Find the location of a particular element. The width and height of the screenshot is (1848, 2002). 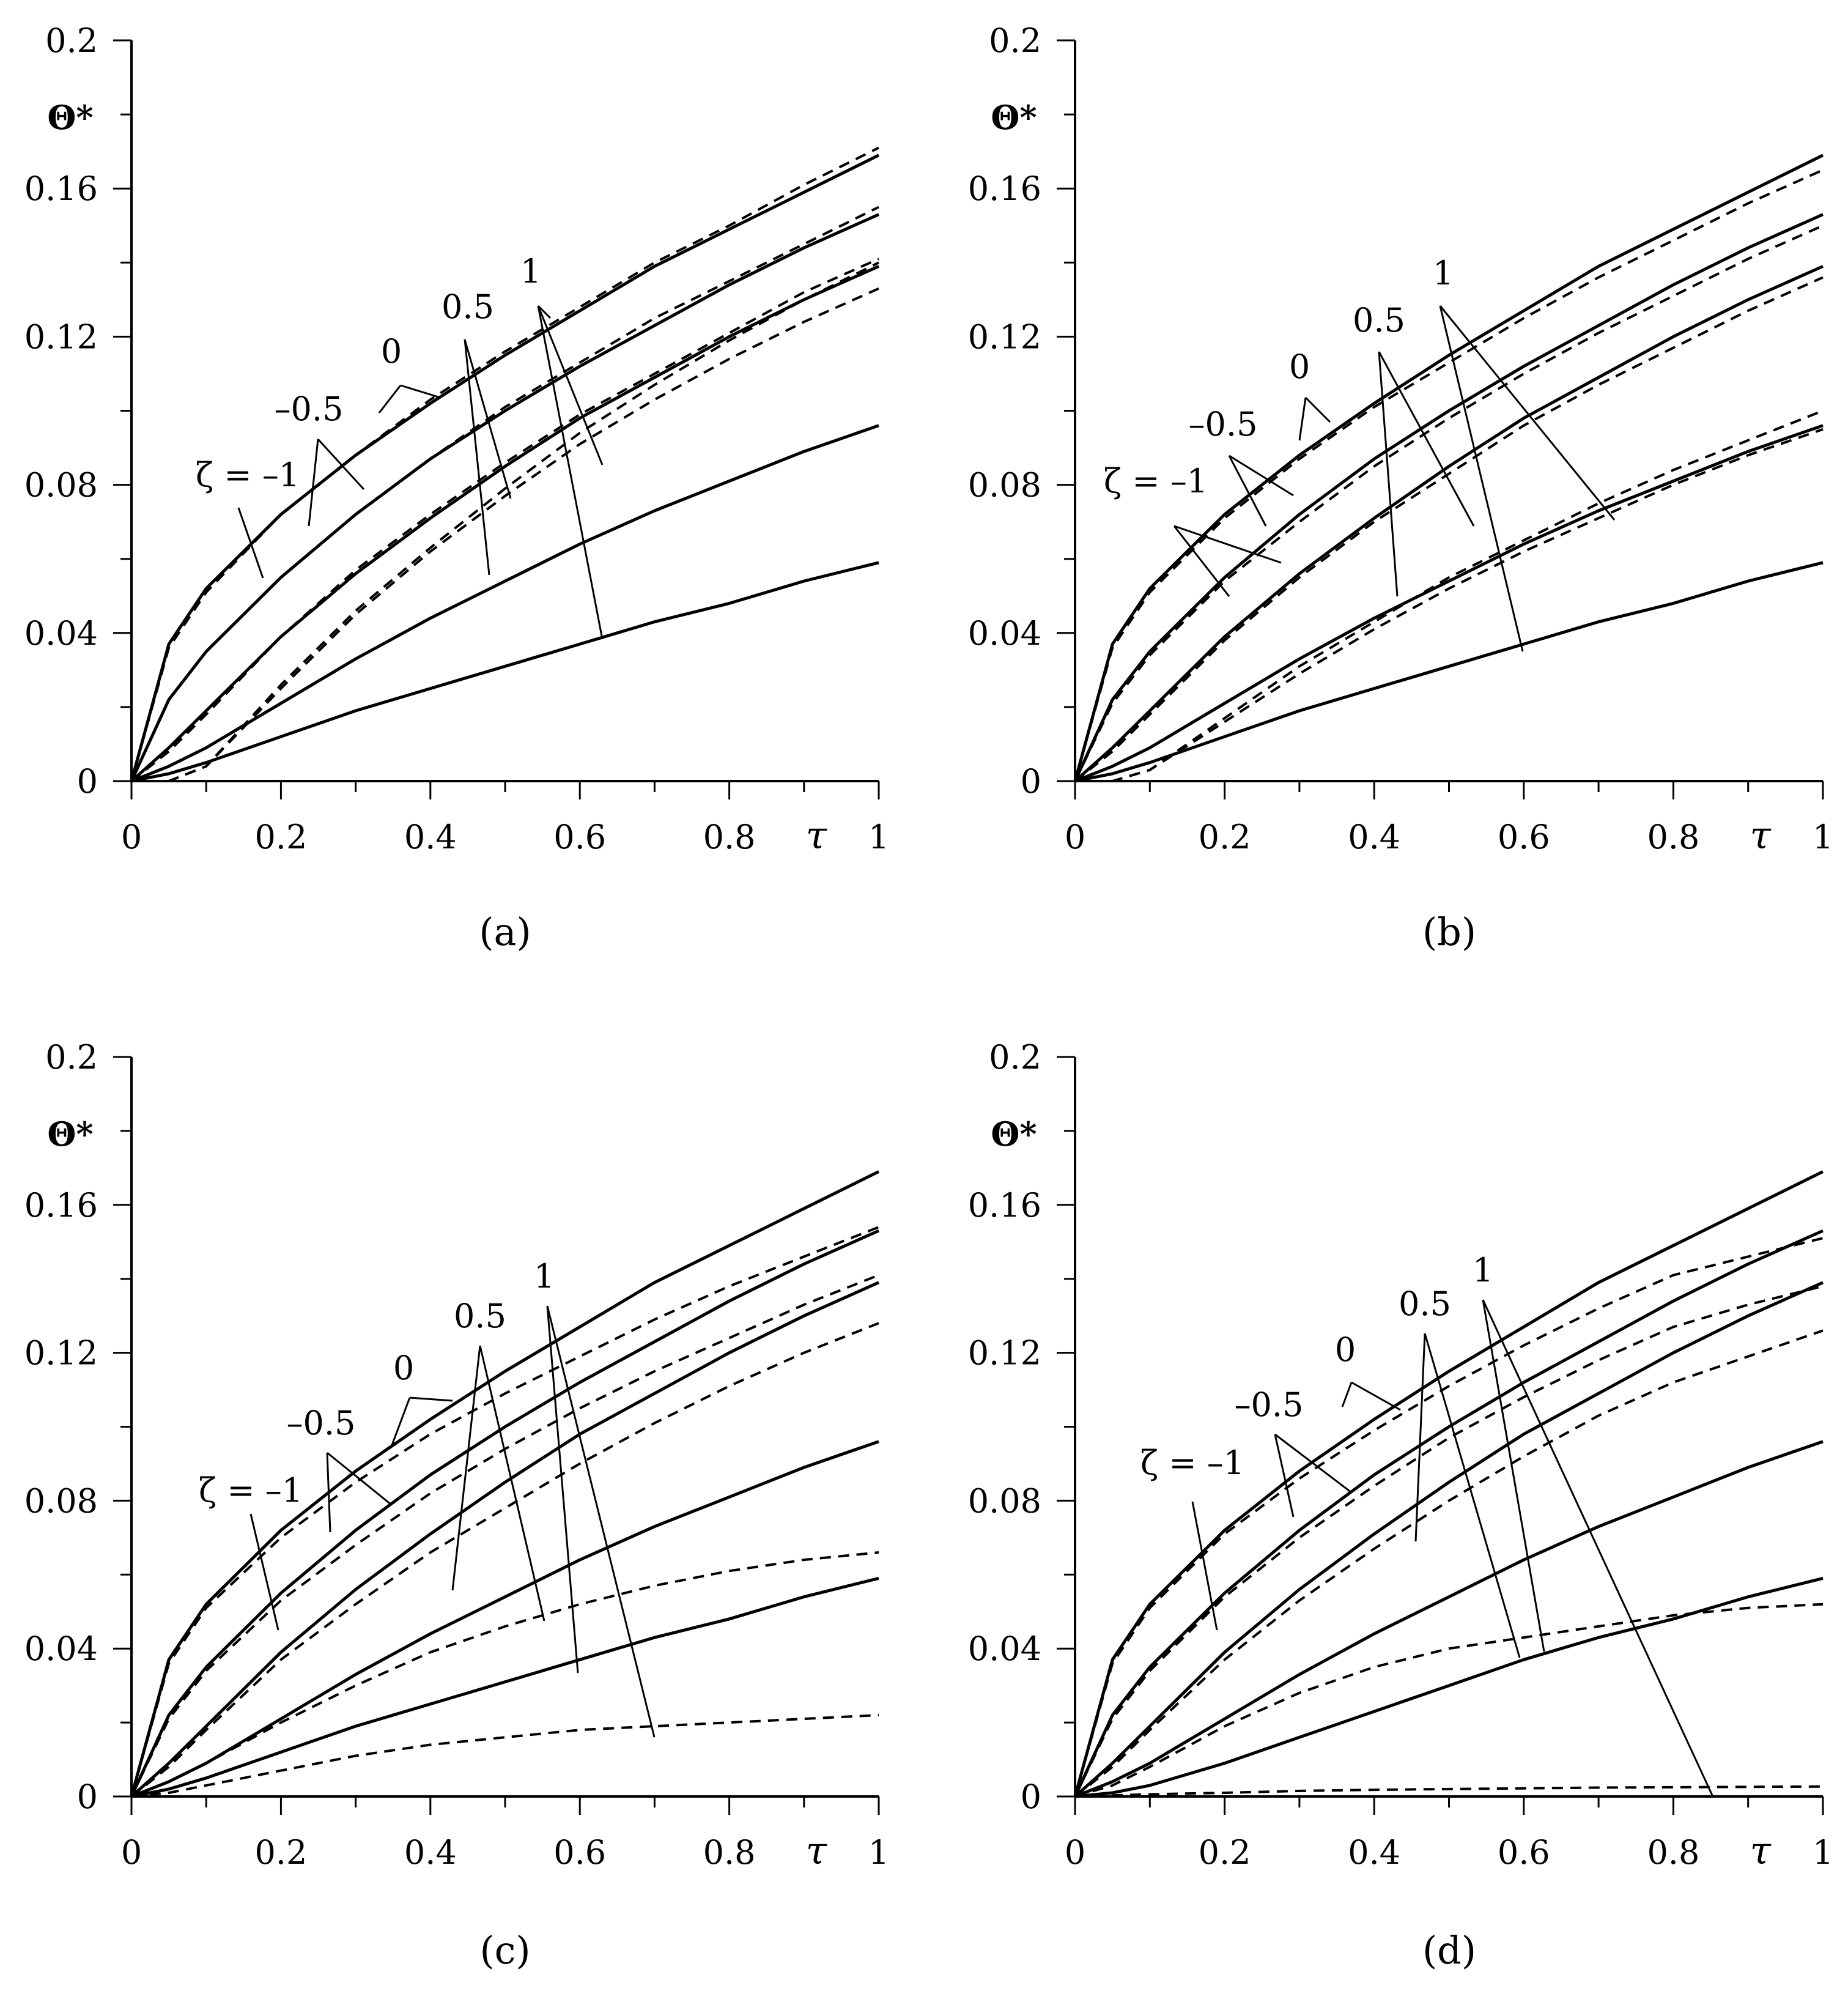

panel-c-y-tick-label: 0.16 is located at coordinates (61, 1205).